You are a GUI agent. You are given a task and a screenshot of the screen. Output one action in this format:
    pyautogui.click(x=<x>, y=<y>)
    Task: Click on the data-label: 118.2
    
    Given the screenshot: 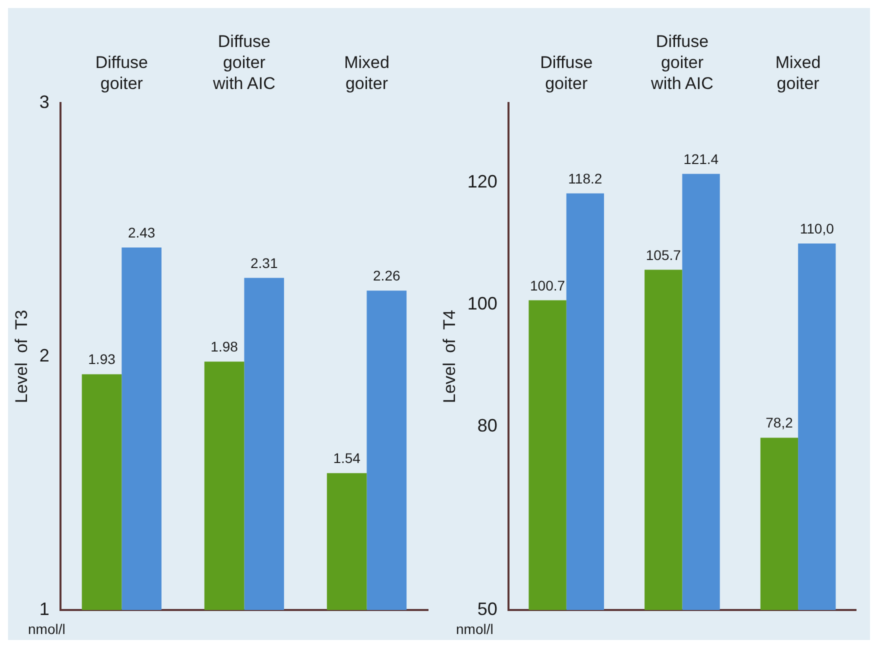 What is the action you would take?
    pyautogui.click(x=585, y=178)
    